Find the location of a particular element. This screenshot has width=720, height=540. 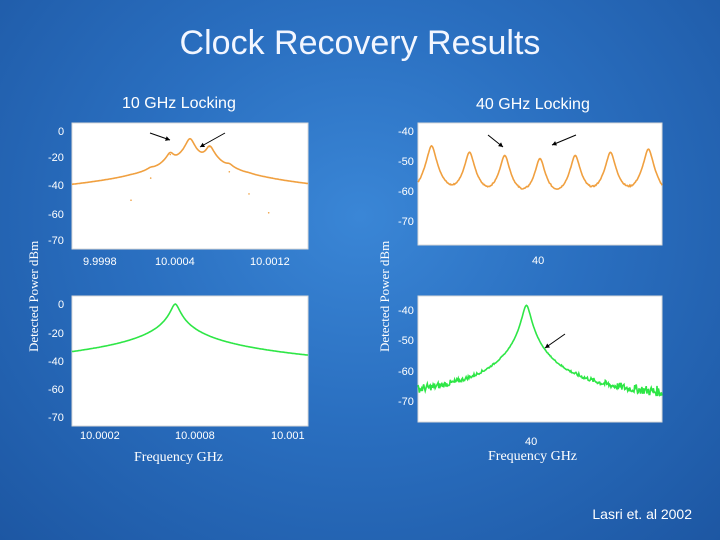

bl-ytick: 0 is located at coordinates (61, 305).